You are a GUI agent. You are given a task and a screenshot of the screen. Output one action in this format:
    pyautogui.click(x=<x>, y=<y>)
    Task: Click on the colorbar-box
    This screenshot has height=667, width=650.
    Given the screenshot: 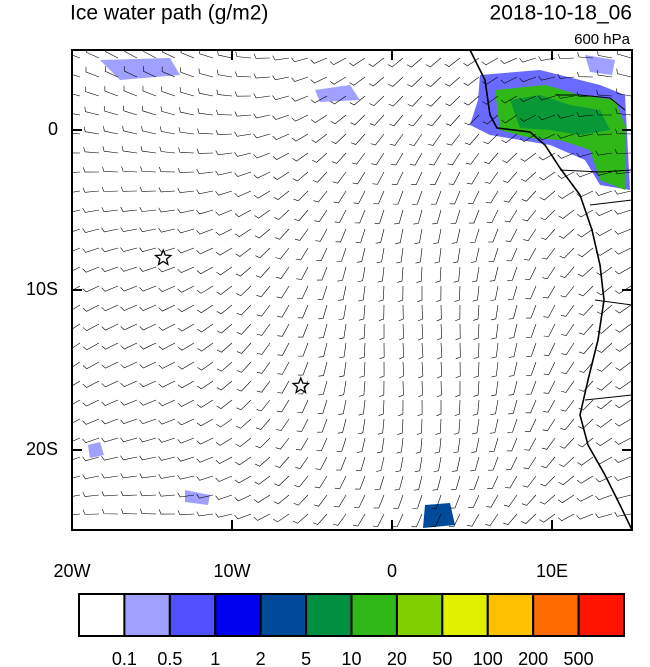 What is the action you would take?
    pyautogui.click(x=374, y=615)
    